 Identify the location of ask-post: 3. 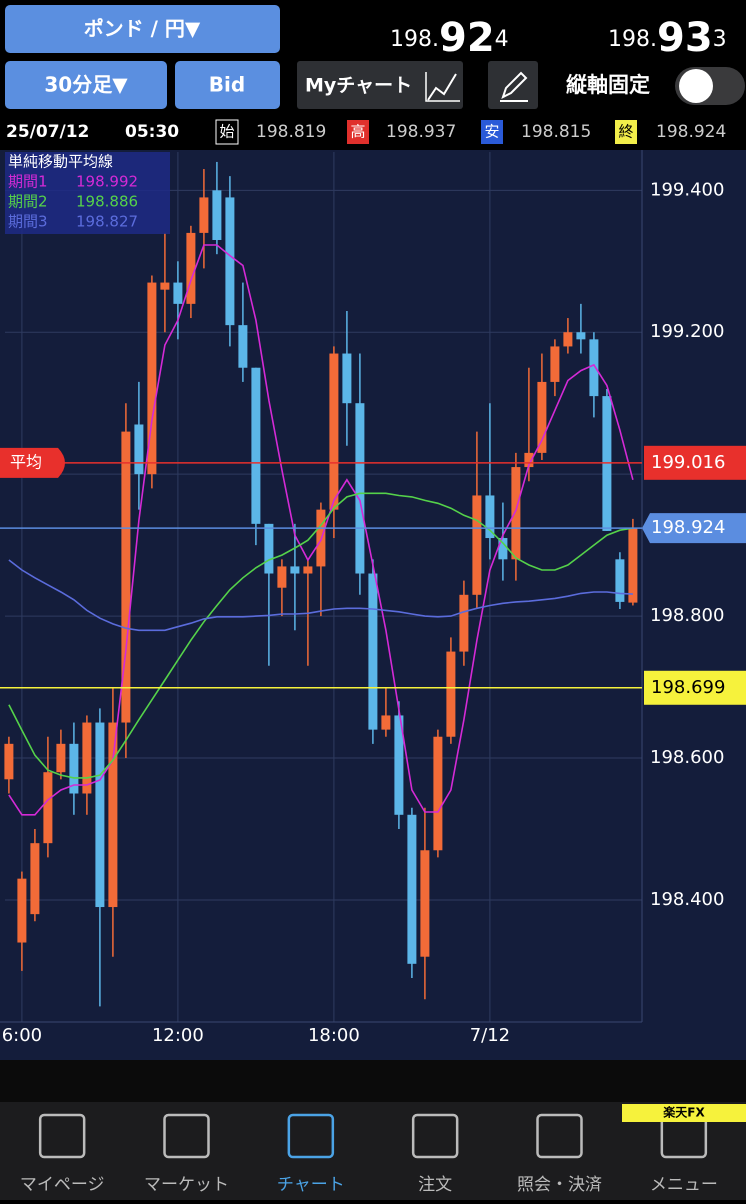
(720, 39).